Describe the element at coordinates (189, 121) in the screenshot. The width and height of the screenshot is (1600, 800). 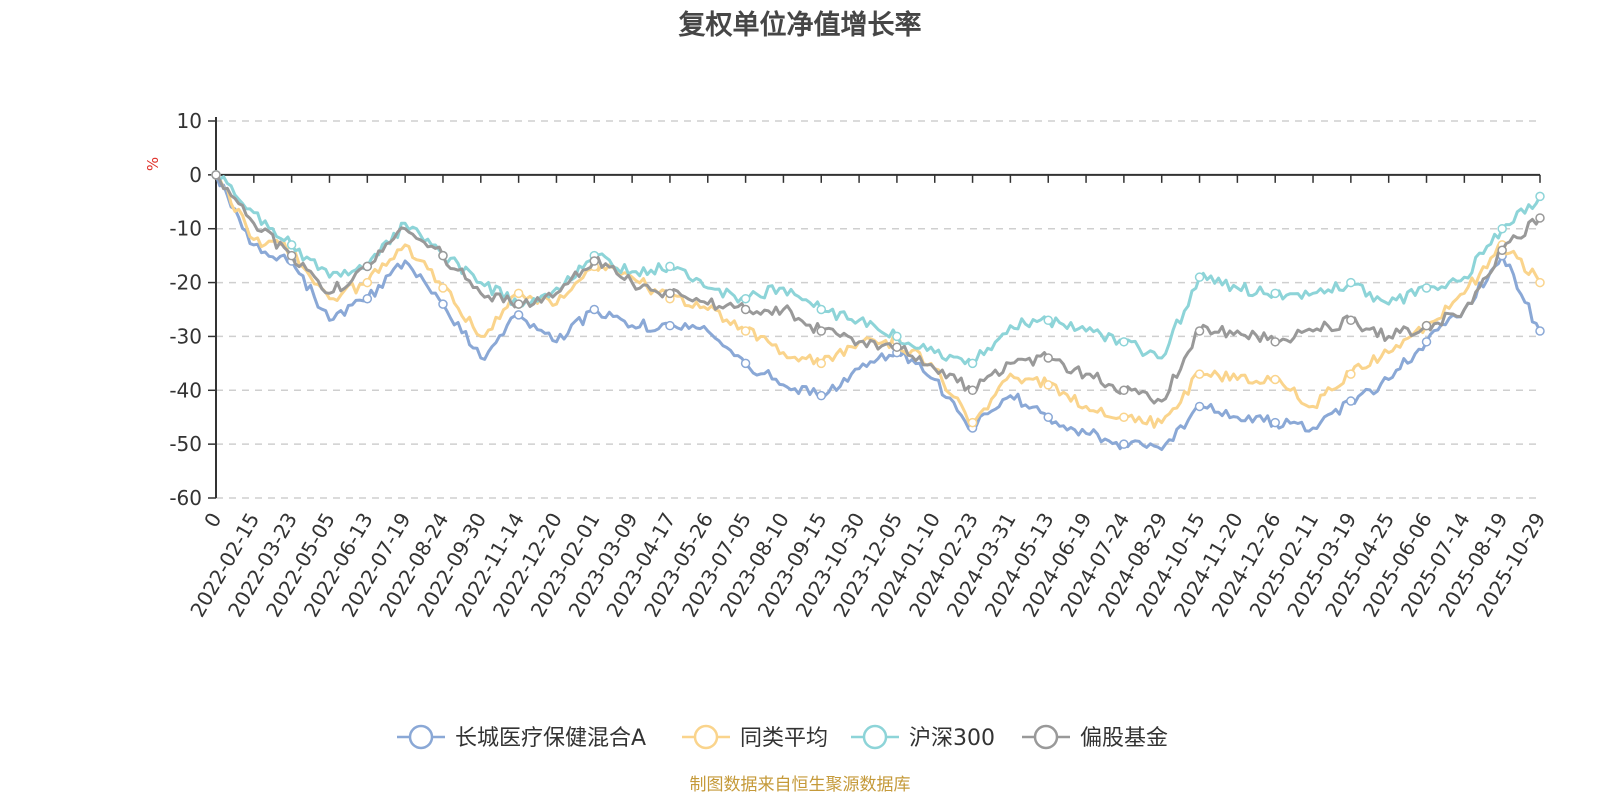
I see `y-tick-label: 10` at that location.